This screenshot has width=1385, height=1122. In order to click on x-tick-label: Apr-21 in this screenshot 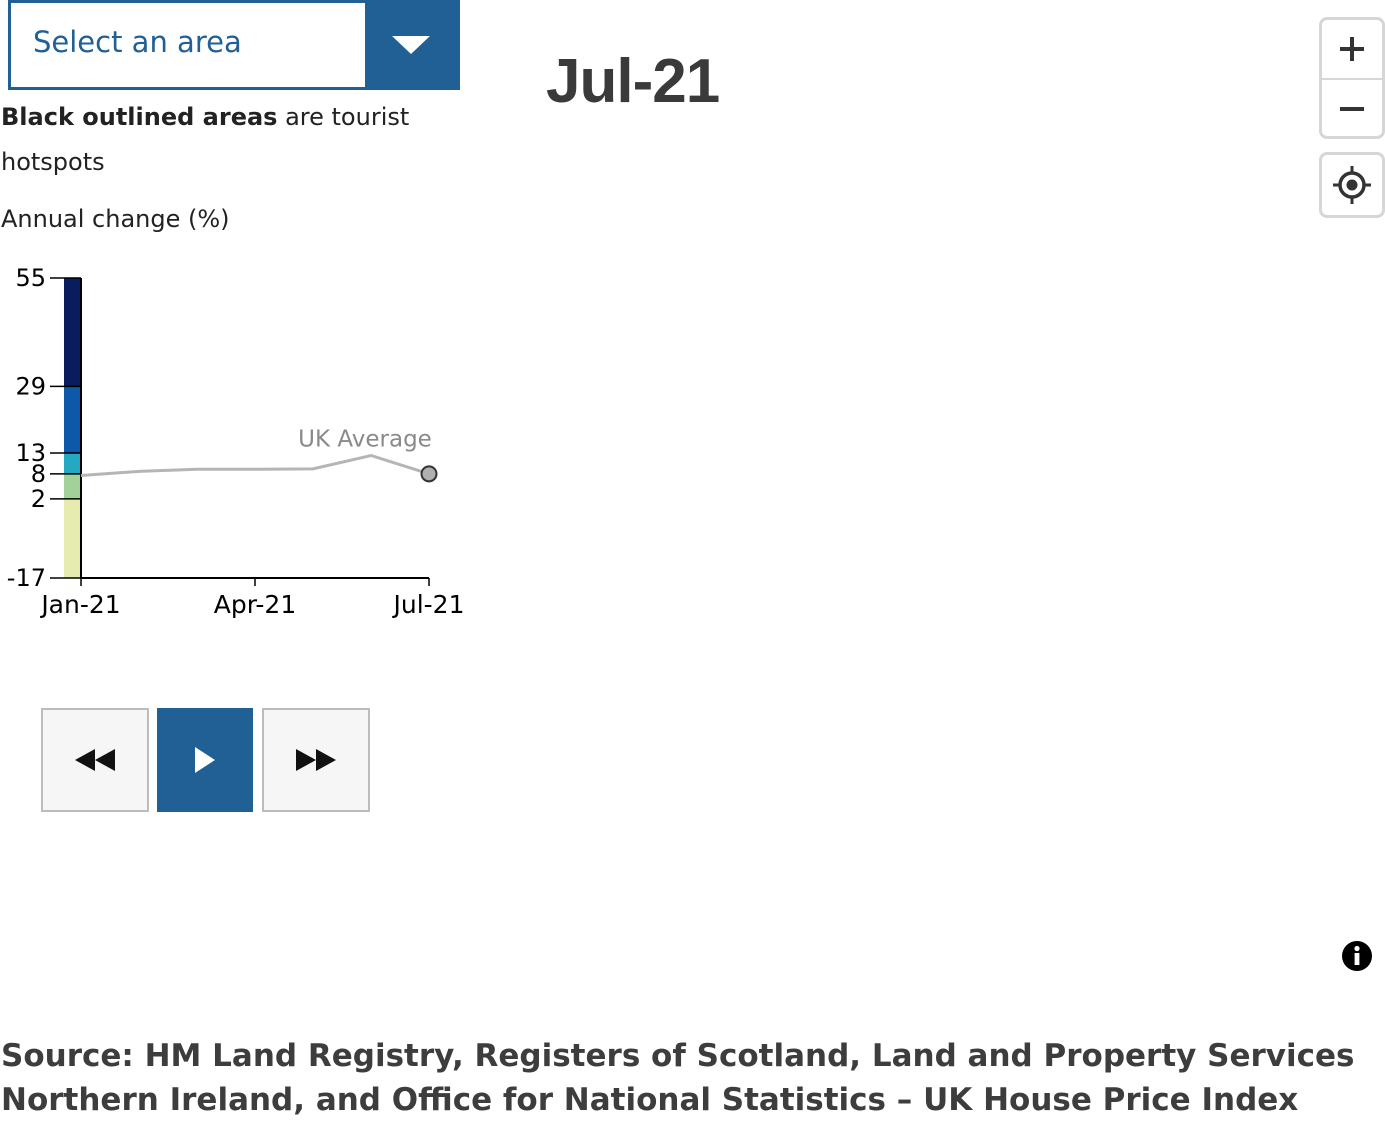, I will do `click(255, 604)`.